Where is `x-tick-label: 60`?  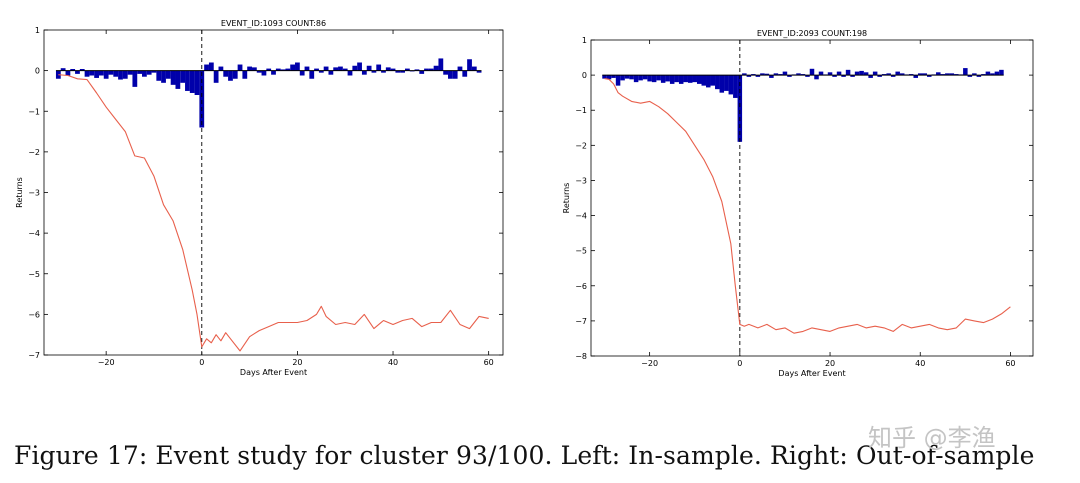 x-tick-label: 60 is located at coordinates (489, 362).